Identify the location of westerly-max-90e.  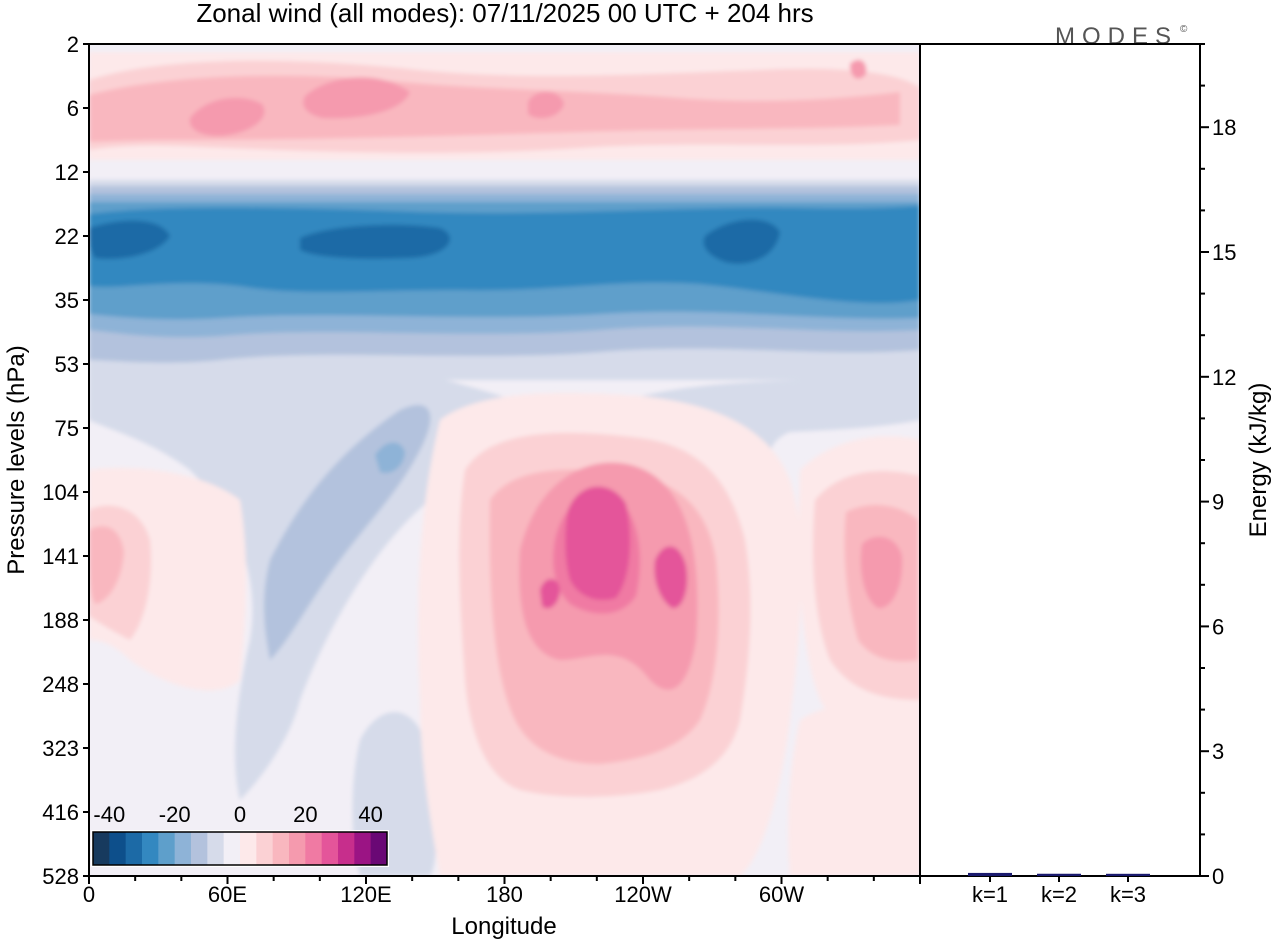
(356, 98).